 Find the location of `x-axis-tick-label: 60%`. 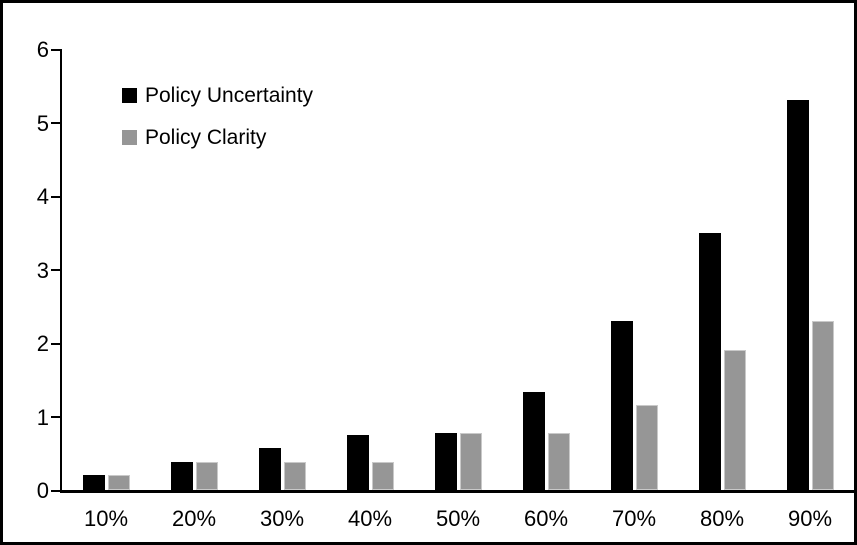

x-axis-tick-label: 60% is located at coordinates (546, 518).